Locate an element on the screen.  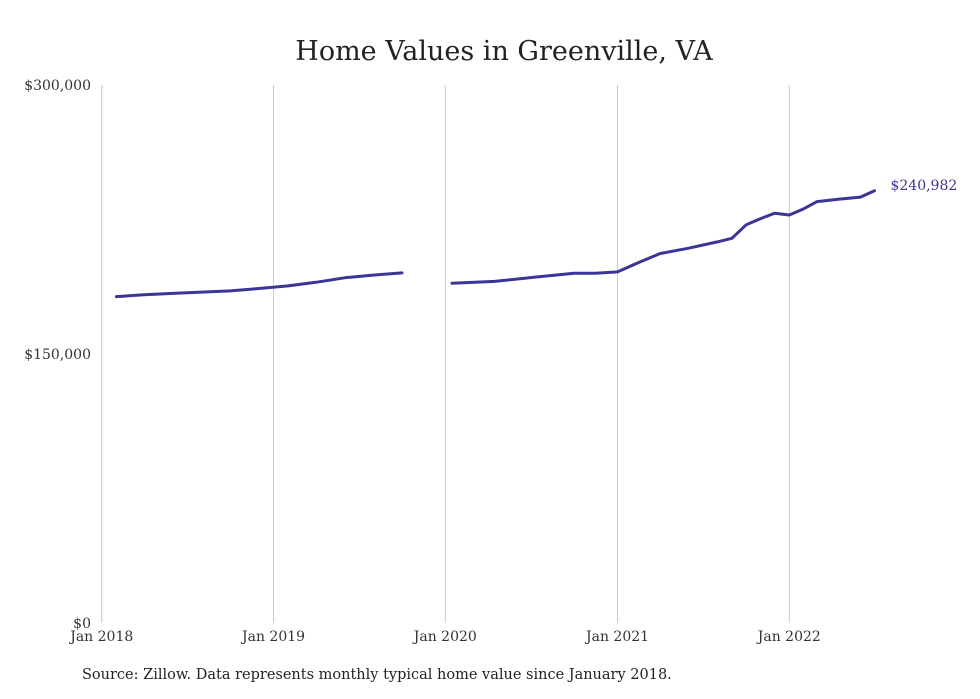
series-lines is located at coordinates (495, 244).